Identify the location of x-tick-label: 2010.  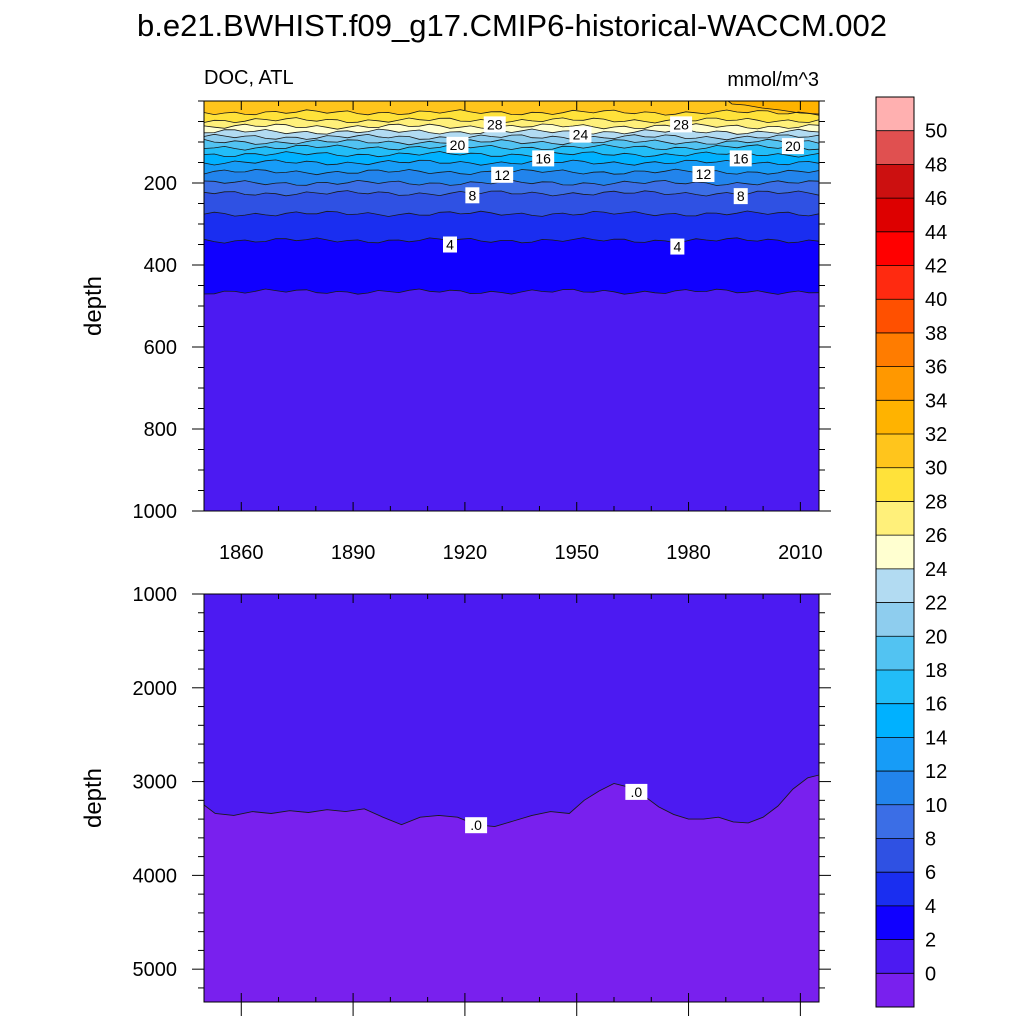
(800, 553).